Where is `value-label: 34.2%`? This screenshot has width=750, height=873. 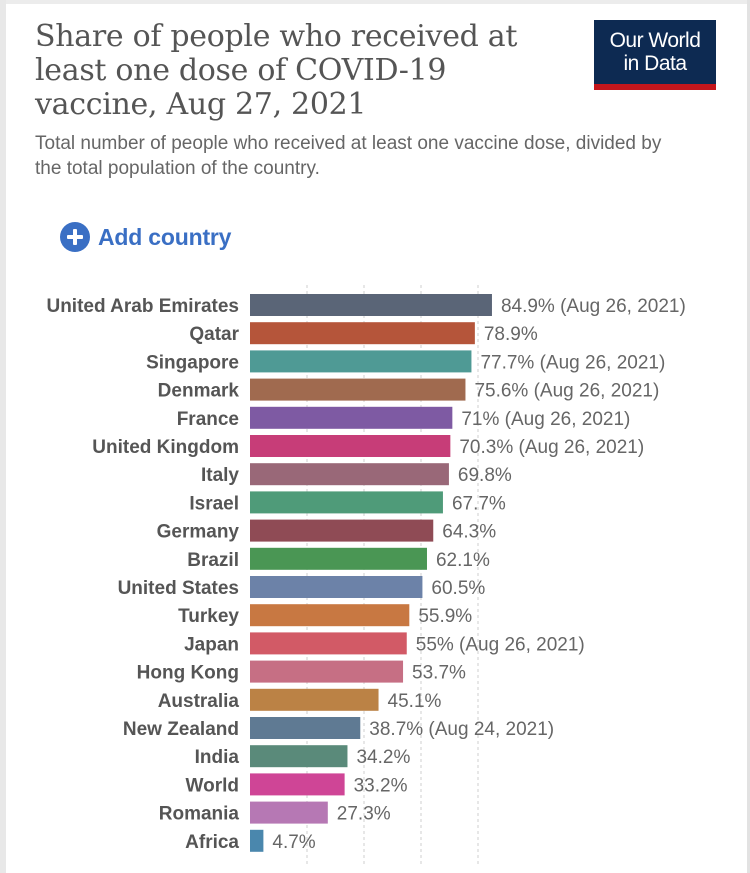 value-label: 34.2% is located at coordinates (383, 757).